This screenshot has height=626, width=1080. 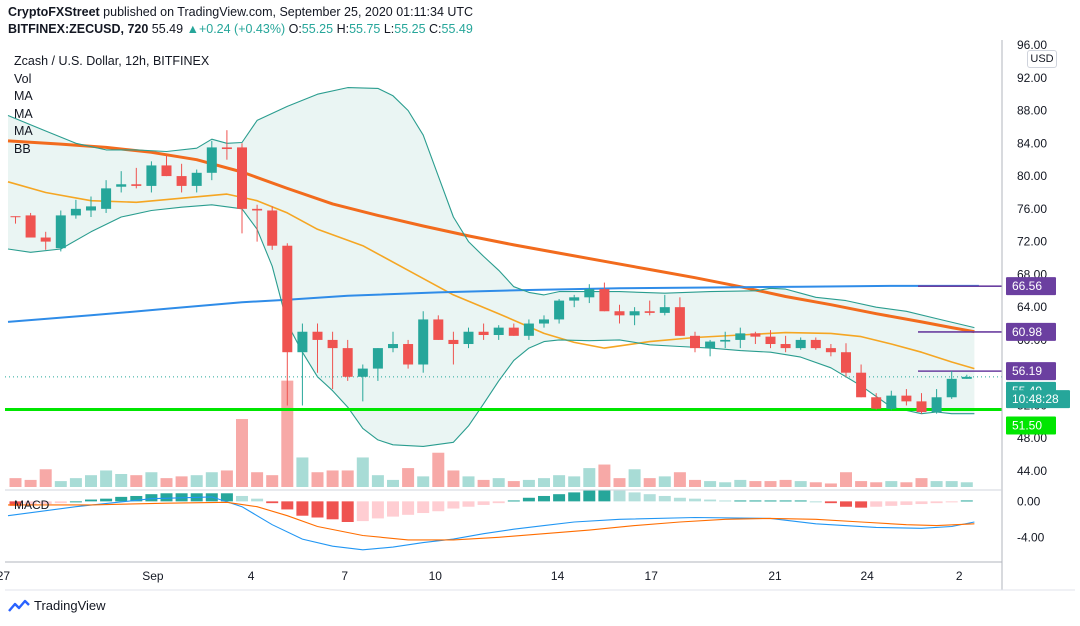 I want to click on legend-item-ma-3: MA, so click(x=23, y=131).